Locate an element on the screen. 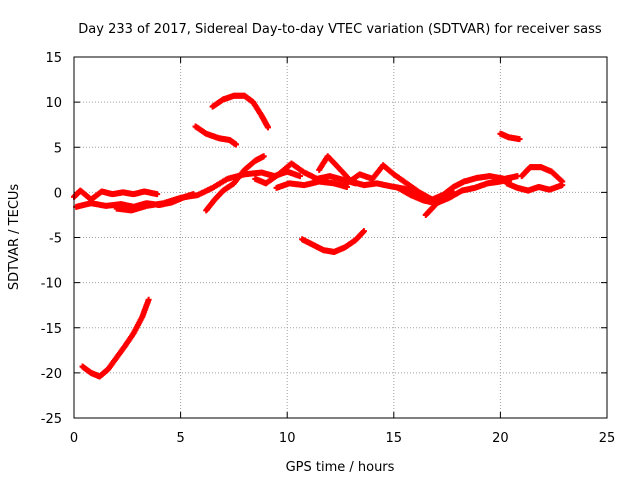 The width and height of the screenshot is (640, 480). x-tick-label: 15 is located at coordinates (394, 438).